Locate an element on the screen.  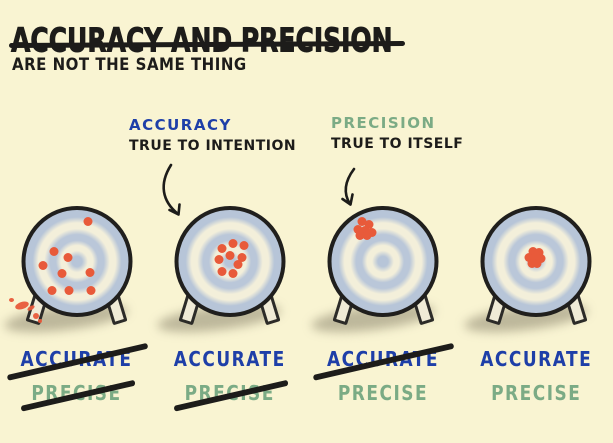
annotation-accuracy: ACCURACY TRUE TO INTENTION is located at coordinates (212, 135).